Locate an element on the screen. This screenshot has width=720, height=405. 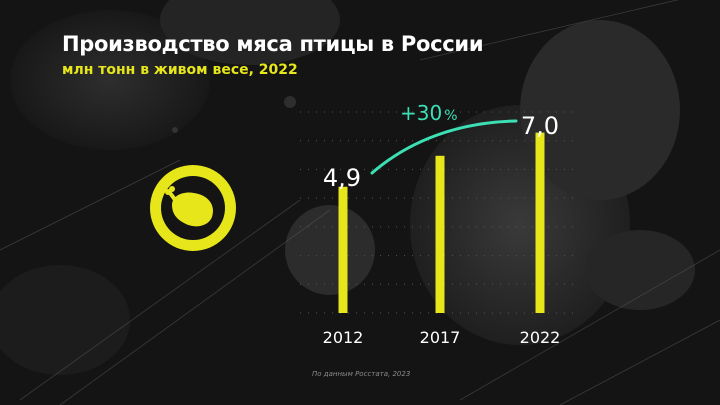
x-tick-label: 2012 is located at coordinates (343, 337).